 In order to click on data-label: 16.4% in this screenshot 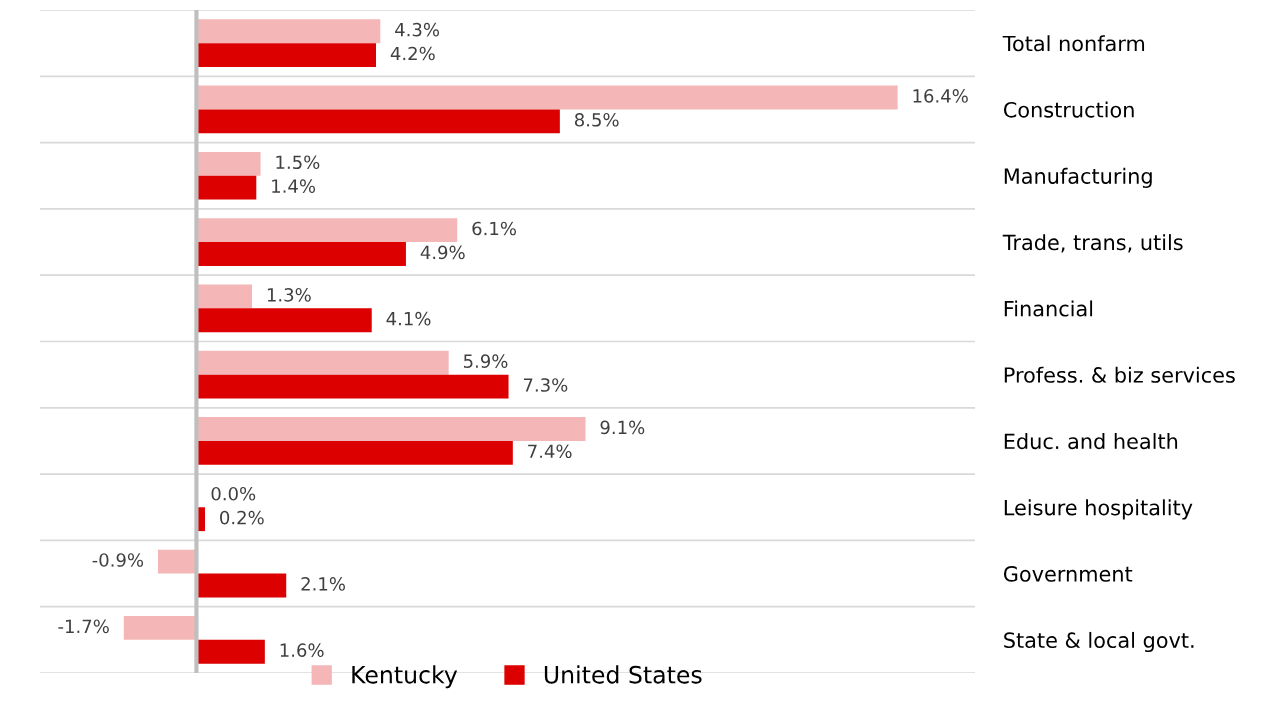, I will do `click(940, 96)`.